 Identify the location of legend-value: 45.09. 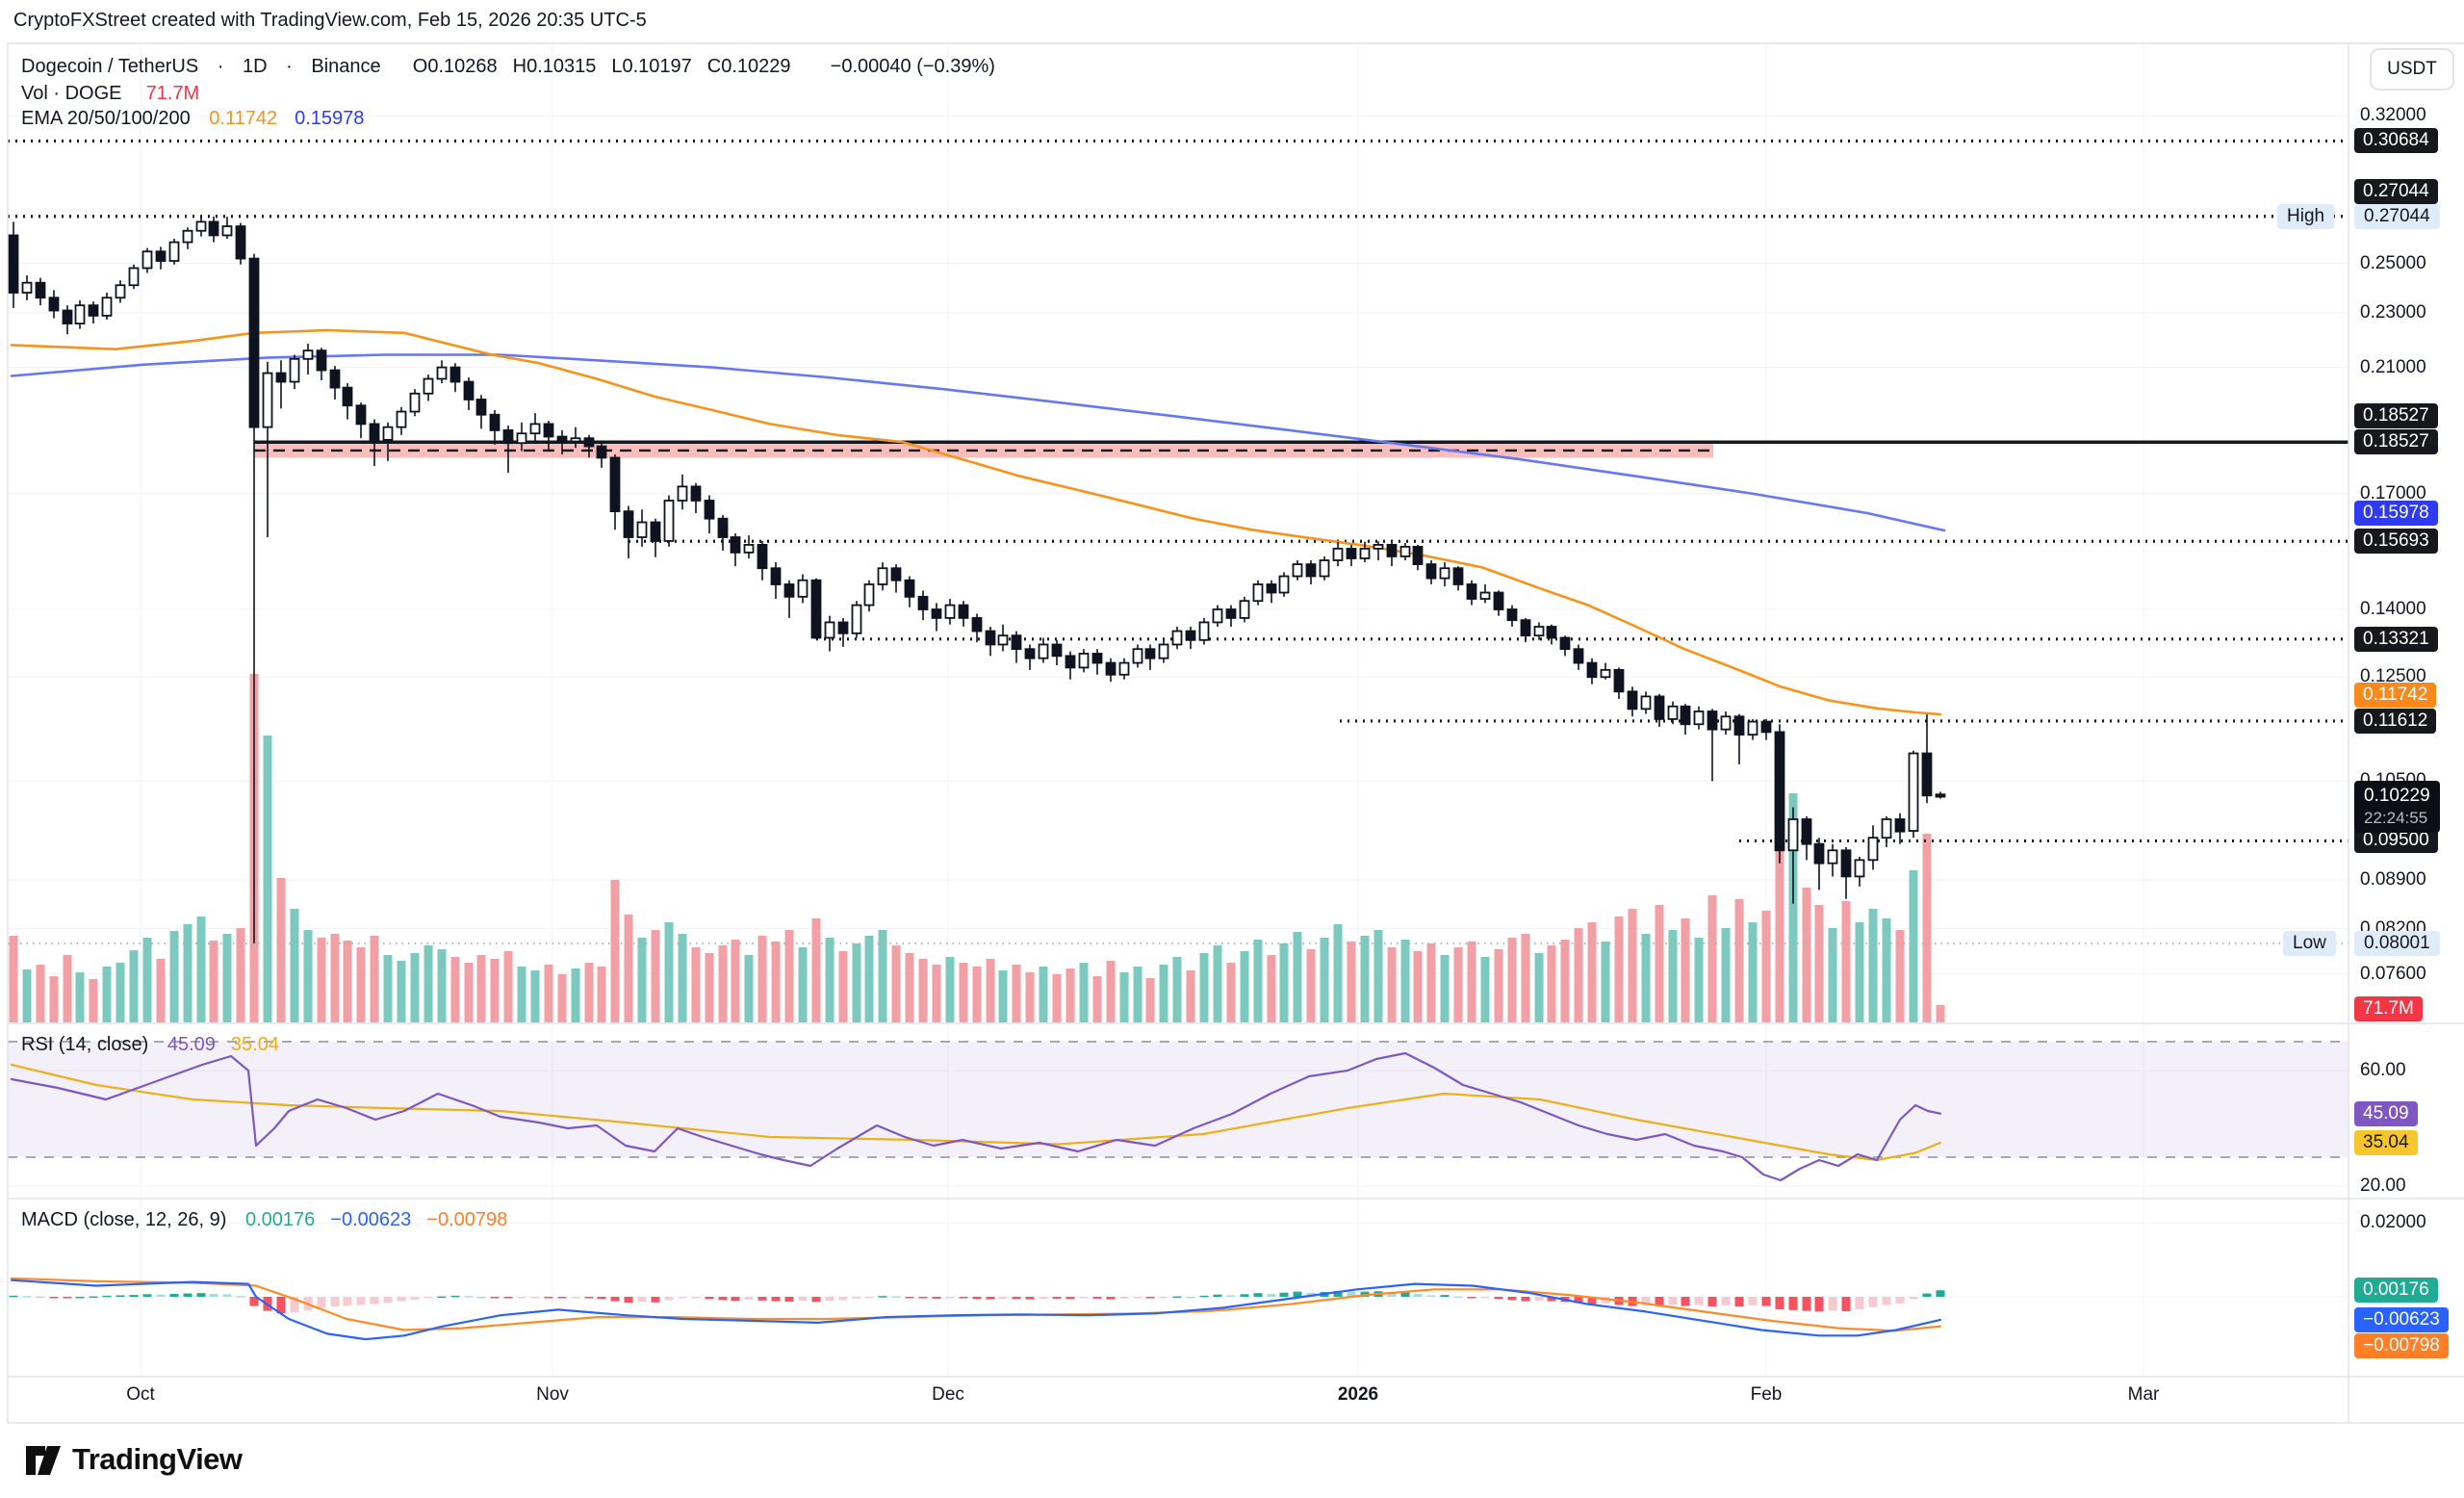
(191, 1044).